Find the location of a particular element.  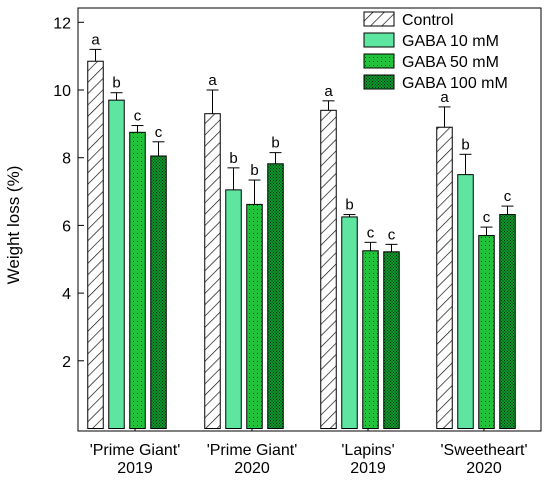

y-axis-label: Weight loss (%) is located at coordinates (13, 225).